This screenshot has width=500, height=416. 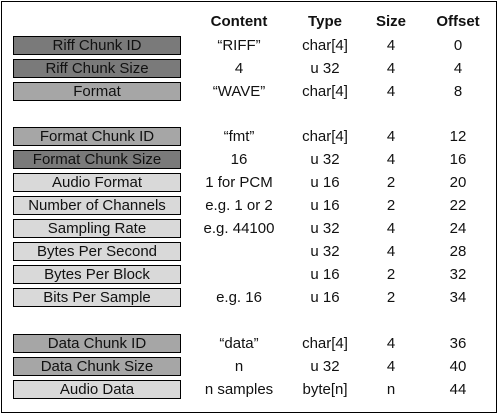 What do you see at coordinates (97, 136) in the screenshot?
I see `field-box-format-chunk-id: Format Chunk ID` at bounding box center [97, 136].